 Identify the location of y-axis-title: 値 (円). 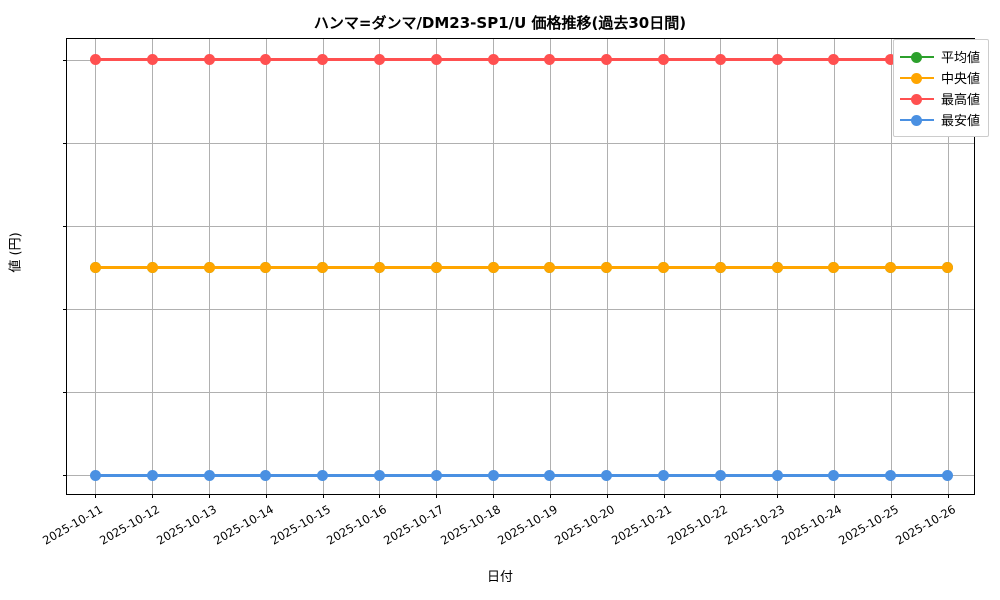
(16, 252).